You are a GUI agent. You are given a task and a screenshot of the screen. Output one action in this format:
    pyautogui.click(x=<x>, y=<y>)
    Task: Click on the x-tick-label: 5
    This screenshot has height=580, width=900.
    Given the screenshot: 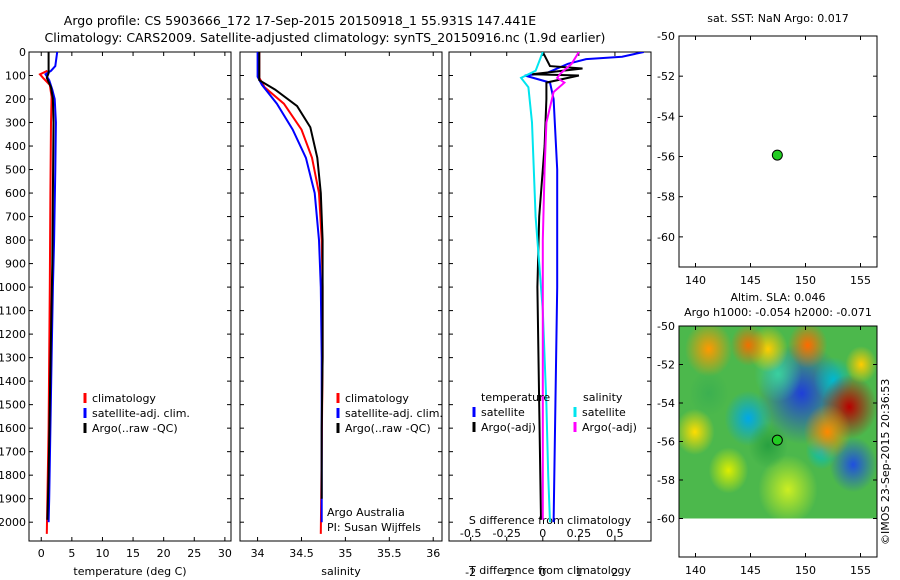 What is the action you would take?
    pyautogui.click(x=71, y=553)
    